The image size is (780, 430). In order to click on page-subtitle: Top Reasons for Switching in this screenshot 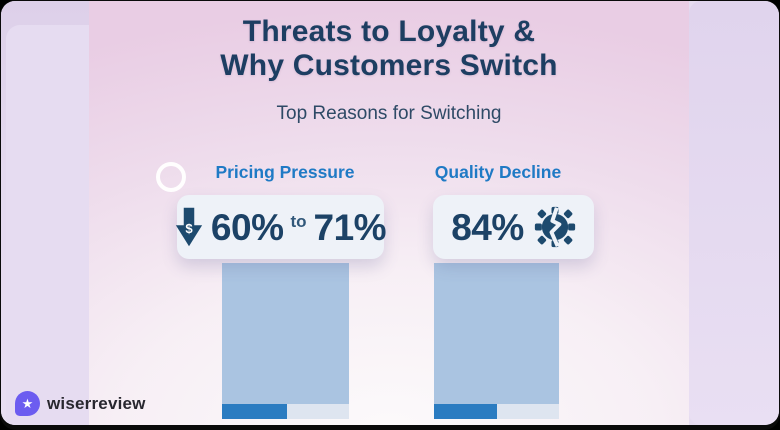, I will do `click(389, 113)`.